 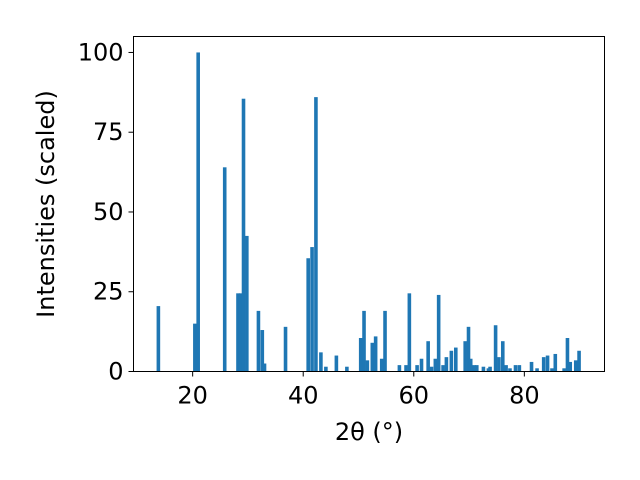 I want to click on y-axis-label: Intensities (scaled), so click(x=46, y=204).